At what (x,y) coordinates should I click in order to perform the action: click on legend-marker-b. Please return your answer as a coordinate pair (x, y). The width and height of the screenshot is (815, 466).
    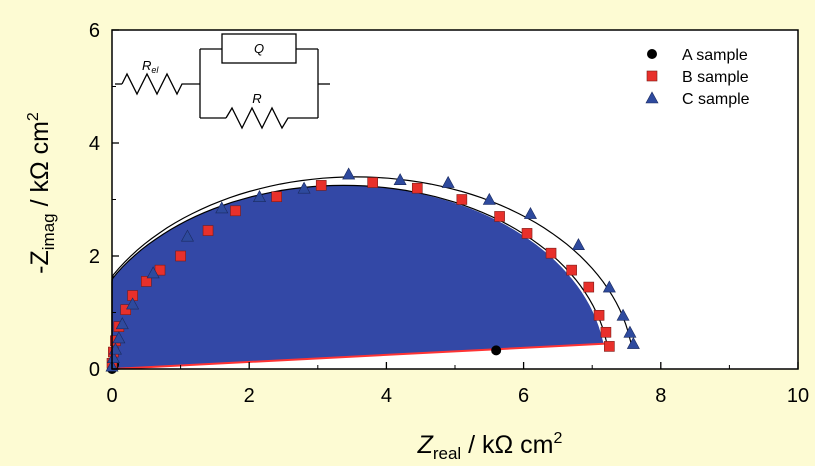
    Looking at the image, I should click on (652, 76).